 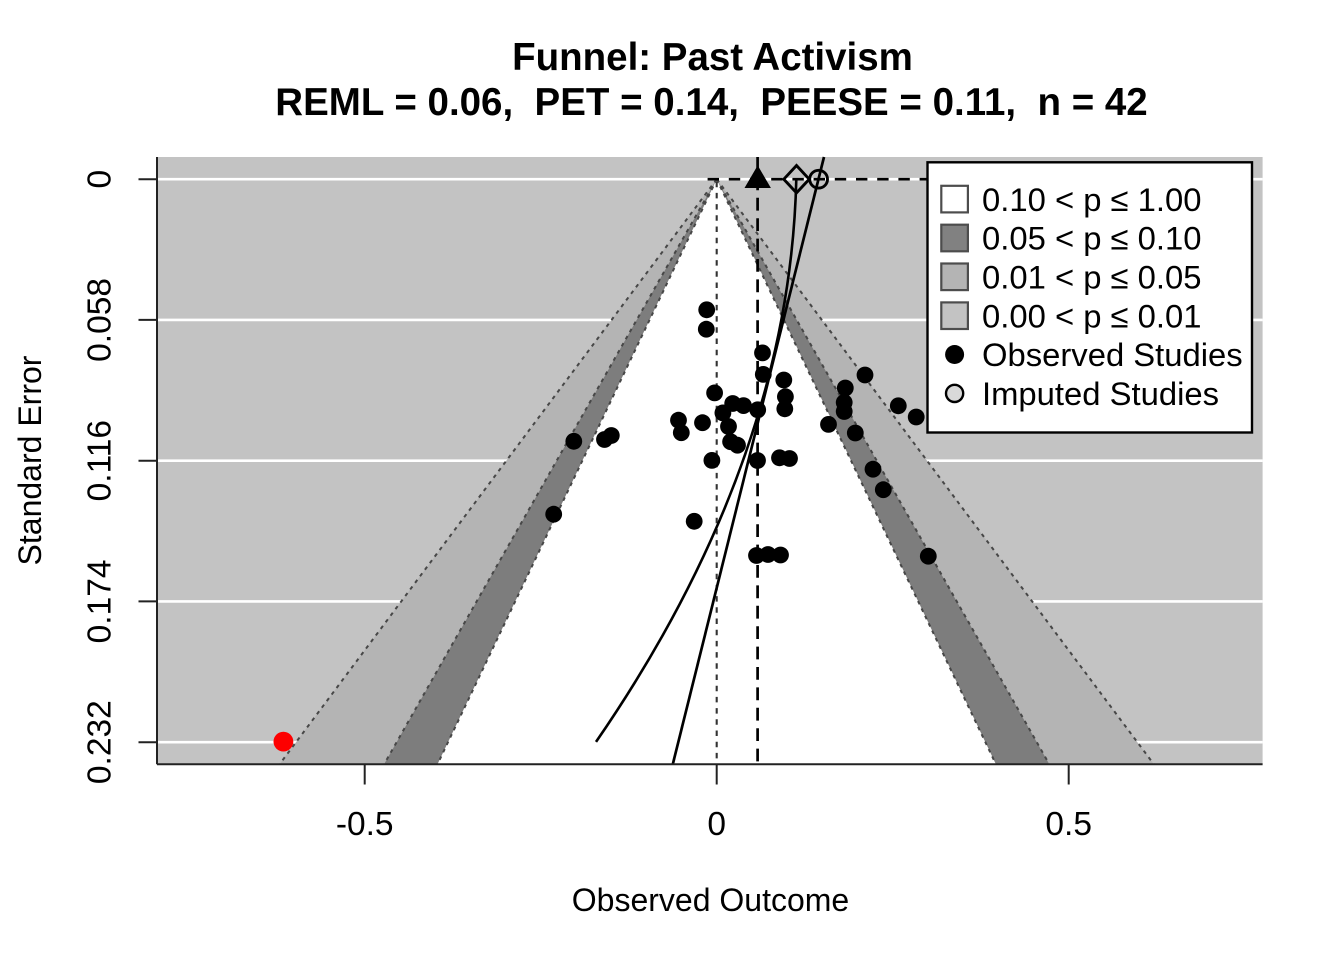 What do you see at coordinates (1112, 354) in the screenshot?
I see `svg-text: Observed Studies` at bounding box center [1112, 354].